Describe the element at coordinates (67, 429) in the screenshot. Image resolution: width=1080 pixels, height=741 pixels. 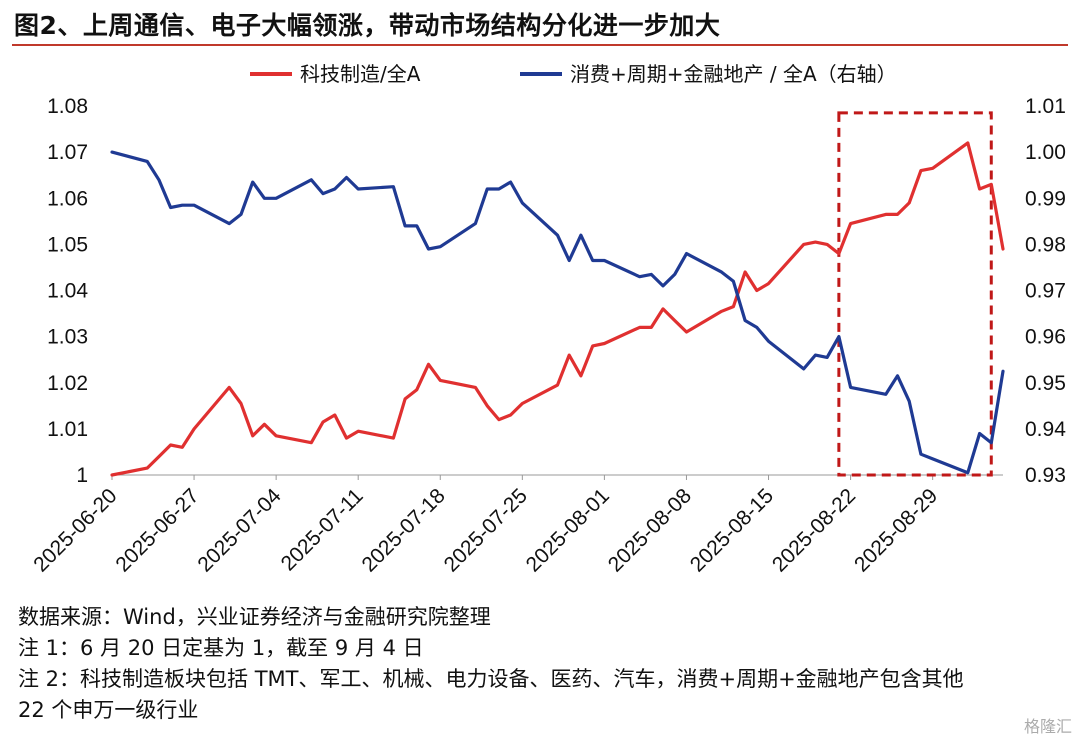
I see `y-left-tick-label: 1.01` at that location.